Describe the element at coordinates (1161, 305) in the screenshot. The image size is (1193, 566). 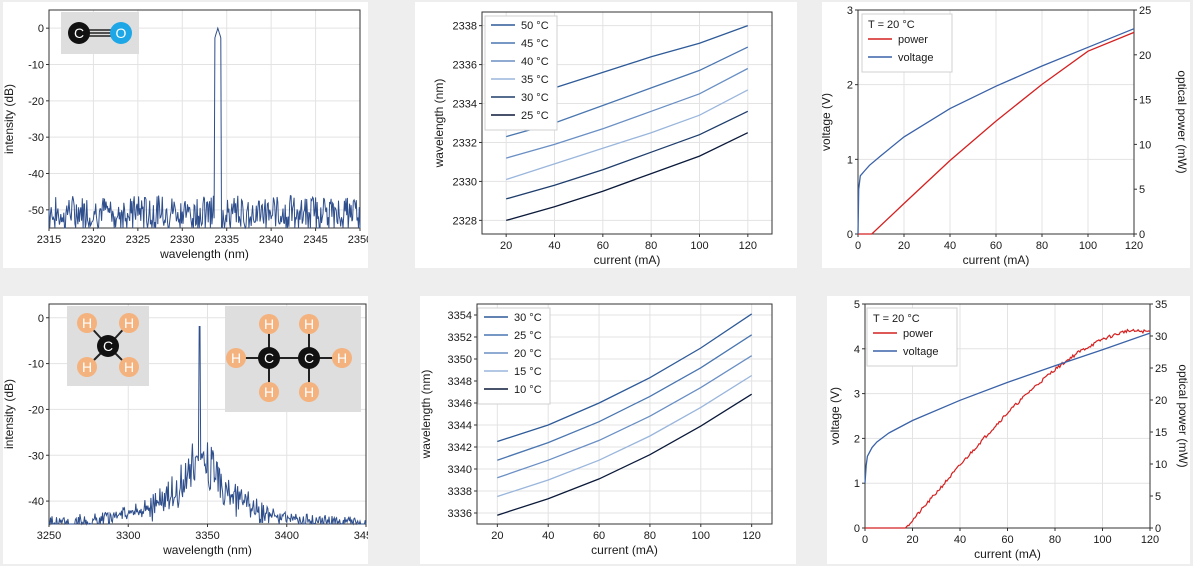
I see `y2-tick-label: 35` at that location.